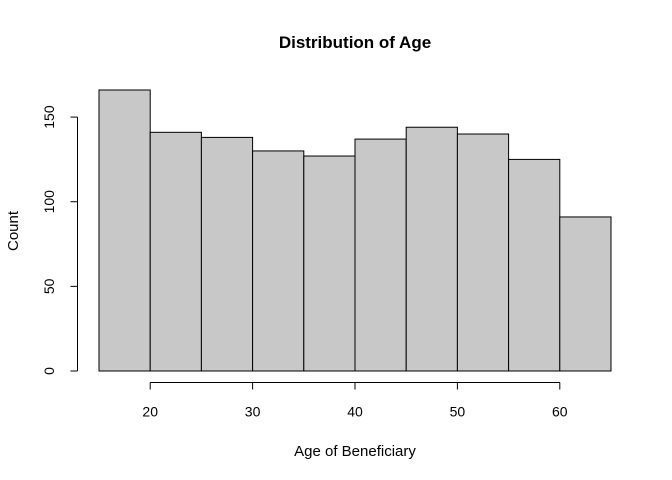 The height and width of the screenshot is (480, 672). What do you see at coordinates (355, 42) in the screenshot?
I see `chart-title: Distribution of Age` at bounding box center [355, 42].